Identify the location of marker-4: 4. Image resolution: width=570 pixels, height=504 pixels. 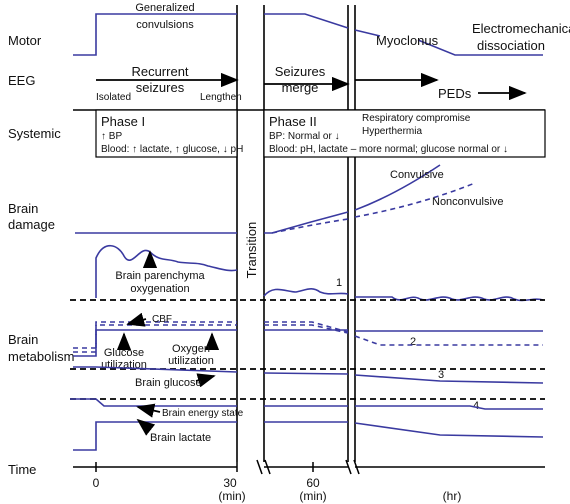
(476, 406).